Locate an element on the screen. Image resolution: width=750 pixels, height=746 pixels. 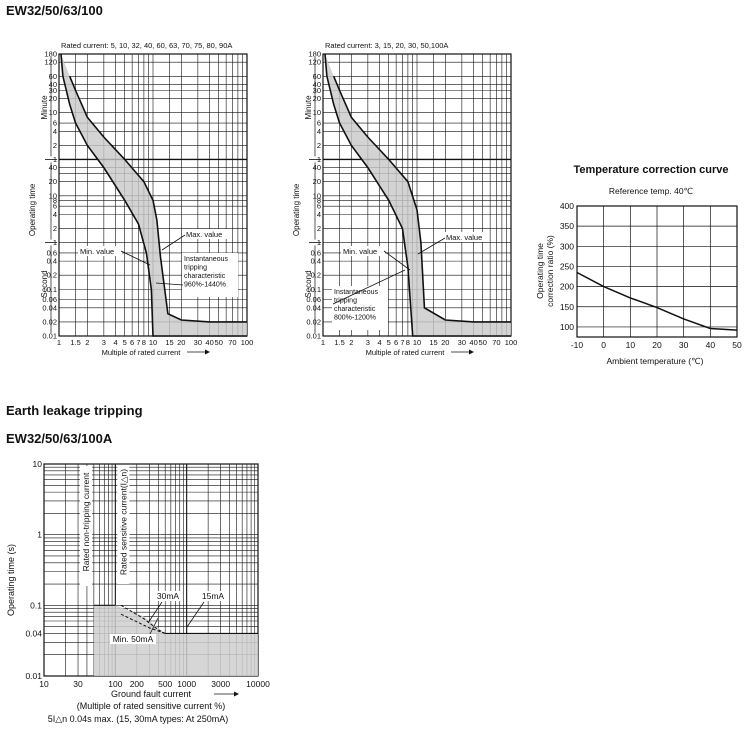
y-tick-label: 0.06 is located at coordinates (313, 299).